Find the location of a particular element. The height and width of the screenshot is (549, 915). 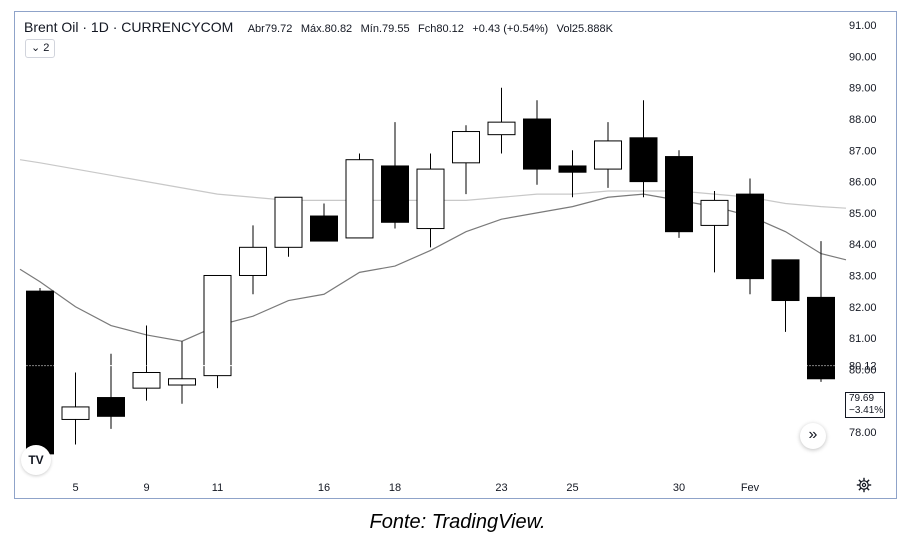

low-value: Mín.79.55 is located at coordinates (385, 29).